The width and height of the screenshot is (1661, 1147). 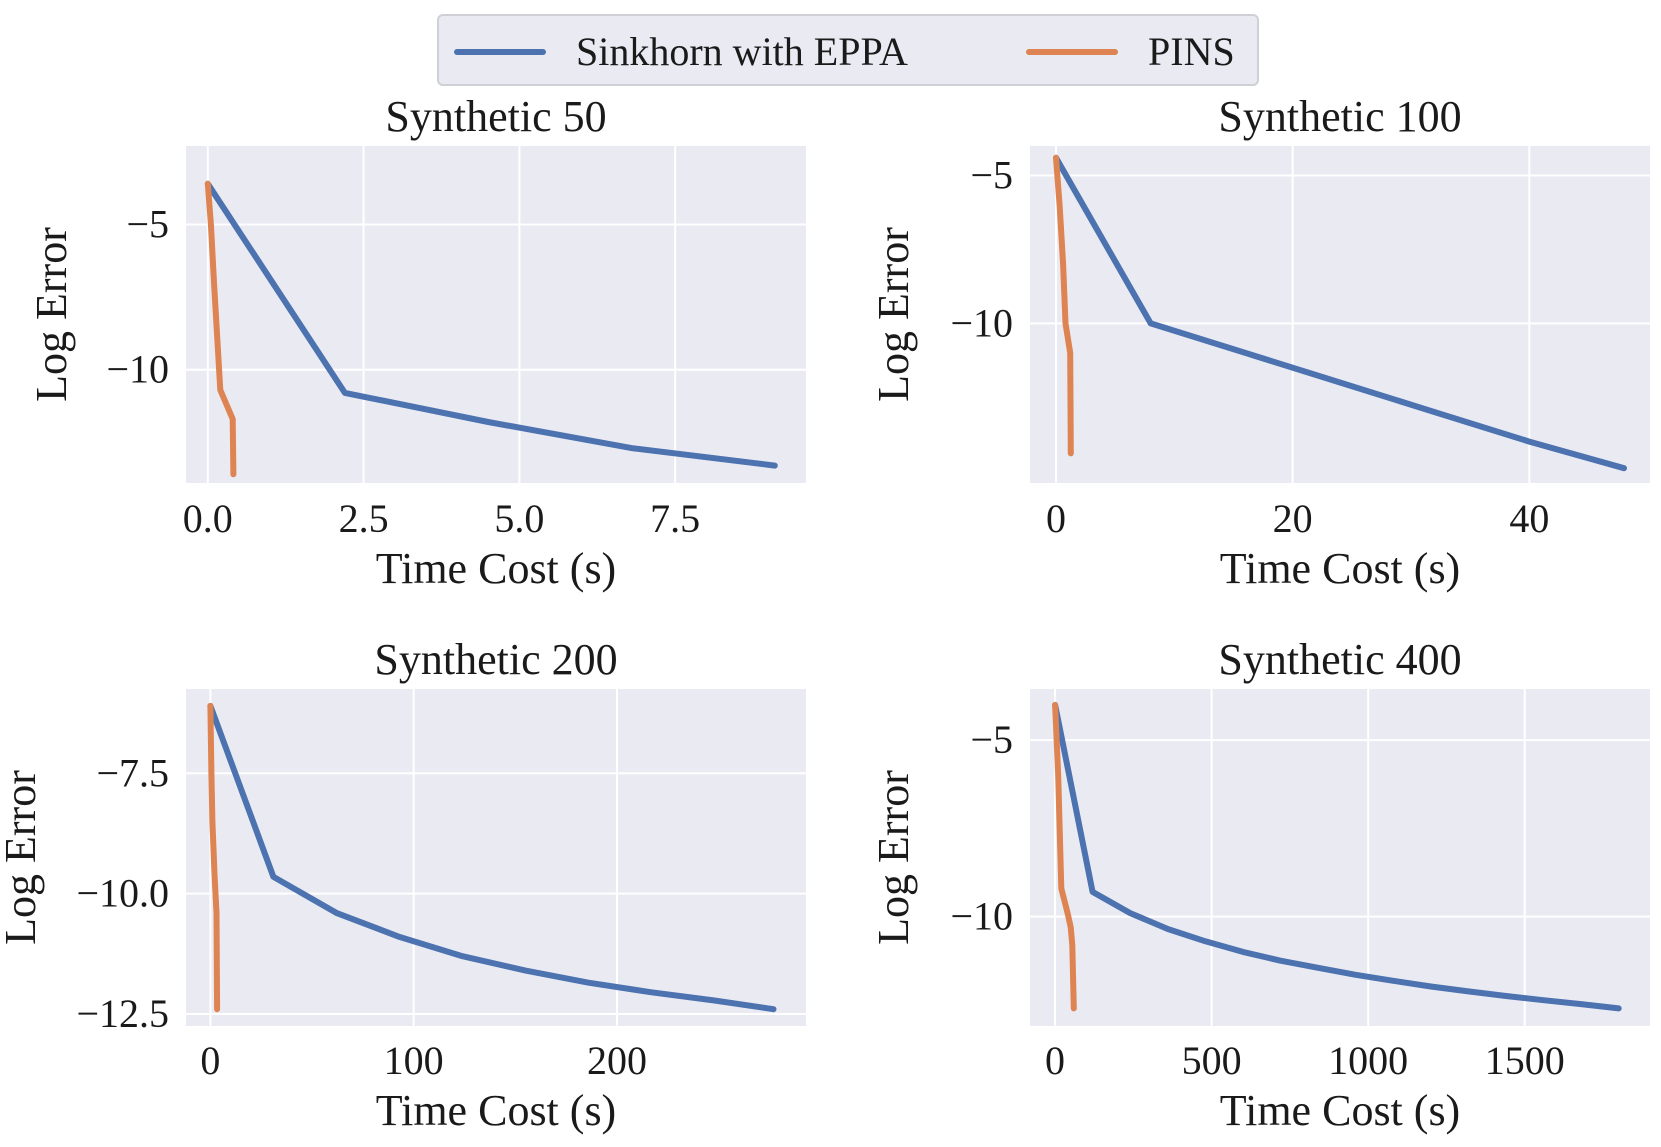 What do you see at coordinates (414, 1060) in the screenshot?
I see `x-tick-label: 100` at bounding box center [414, 1060].